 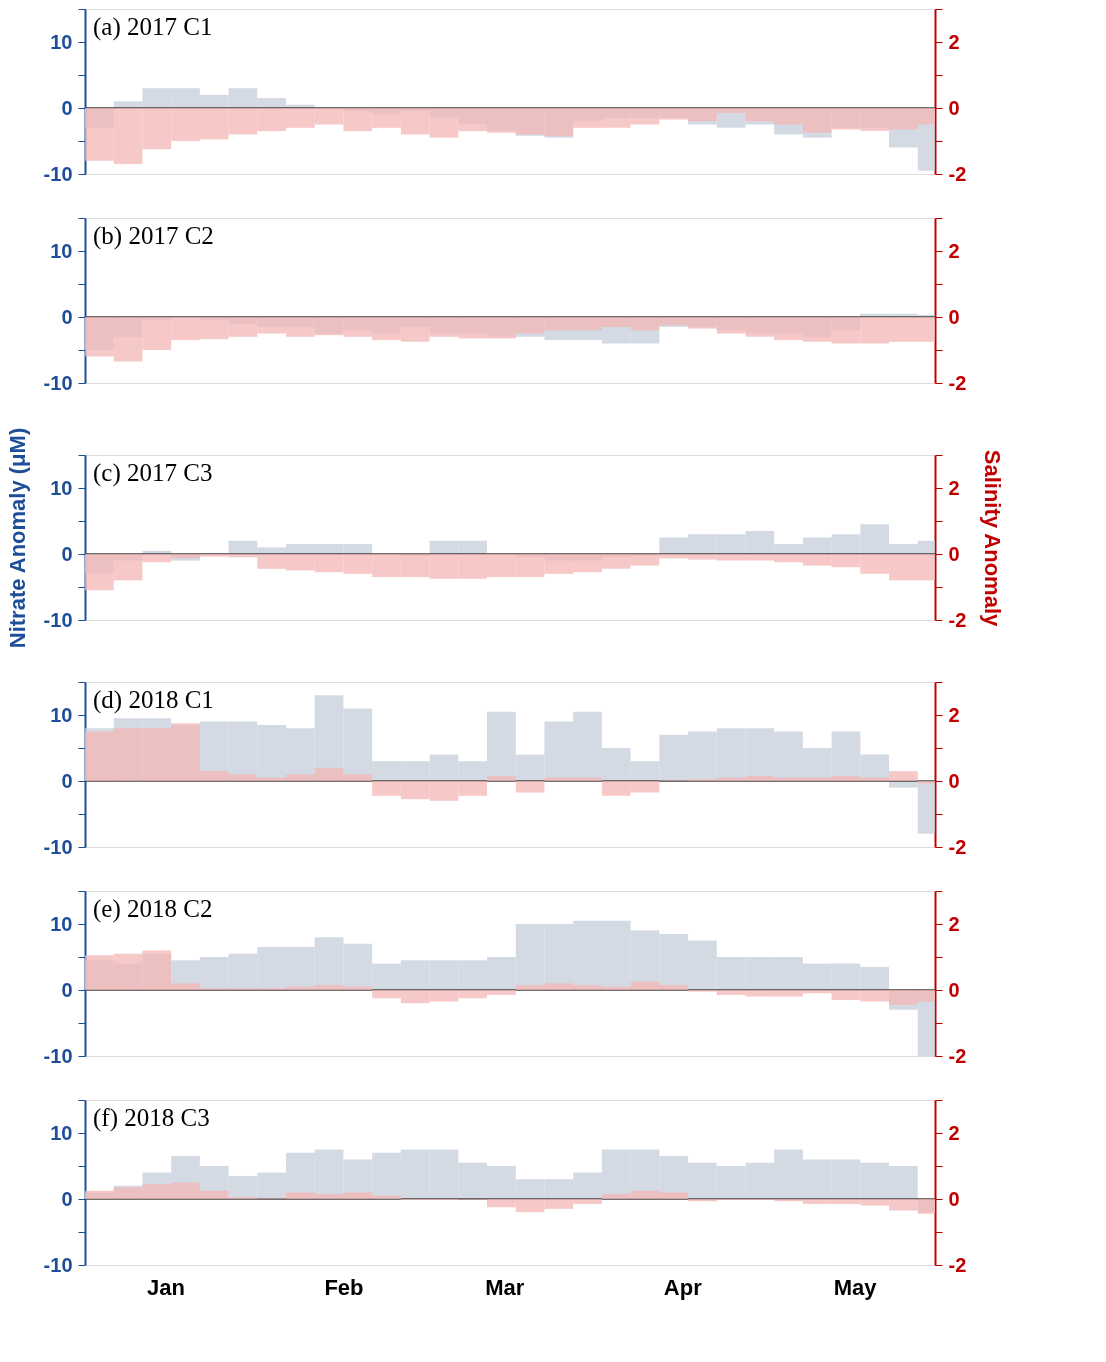 What do you see at coordinates (153, 700) in the screenshot?
I see `annotation: (d) 2018 C1` at bounding box center [153, 700].